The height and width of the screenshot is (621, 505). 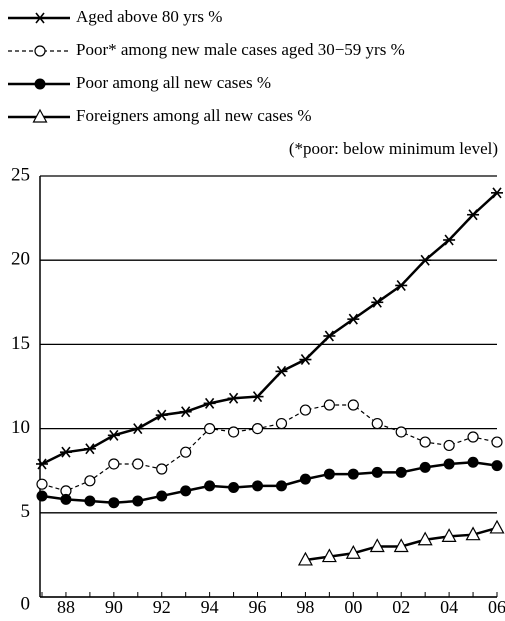 I want to click on x-tick-label: 02, so click(x=401, y=607).